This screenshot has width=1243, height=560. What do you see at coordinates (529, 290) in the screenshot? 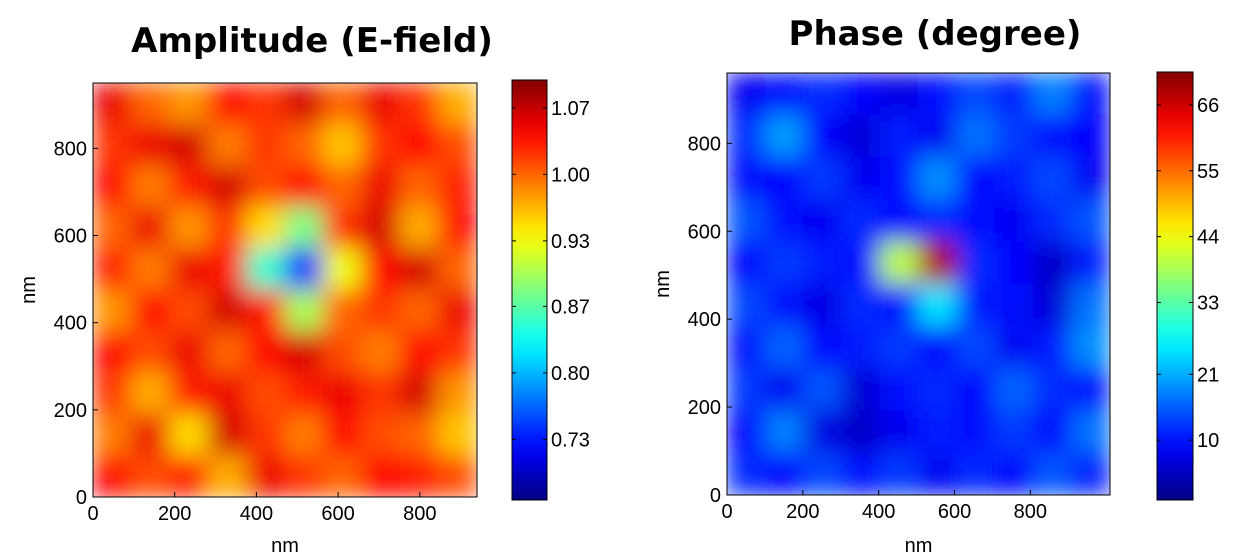
I see `colorbar` at bounding box center [529, 290].